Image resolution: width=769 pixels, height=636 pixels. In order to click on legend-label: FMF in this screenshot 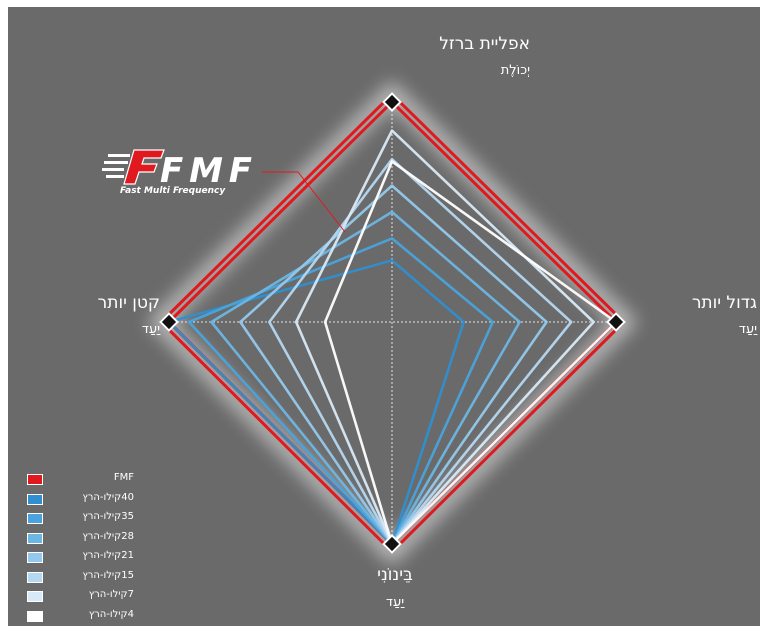, I will do `click(124, 477)`.